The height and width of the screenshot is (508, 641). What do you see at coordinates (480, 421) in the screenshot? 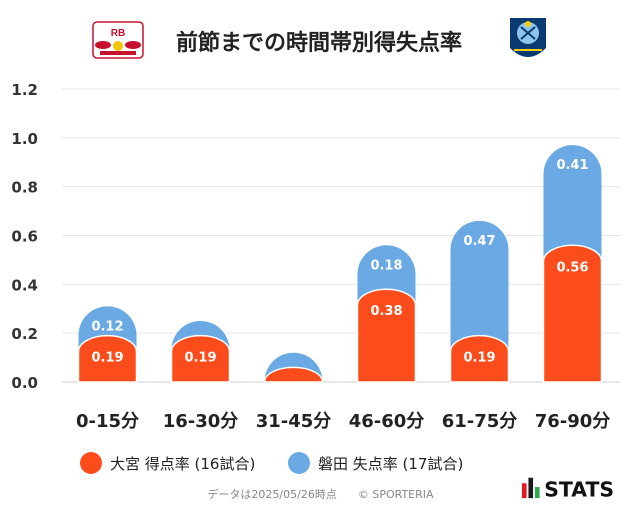
I see `x-tick-label: 61-75分` at bounding box center [480, 421].